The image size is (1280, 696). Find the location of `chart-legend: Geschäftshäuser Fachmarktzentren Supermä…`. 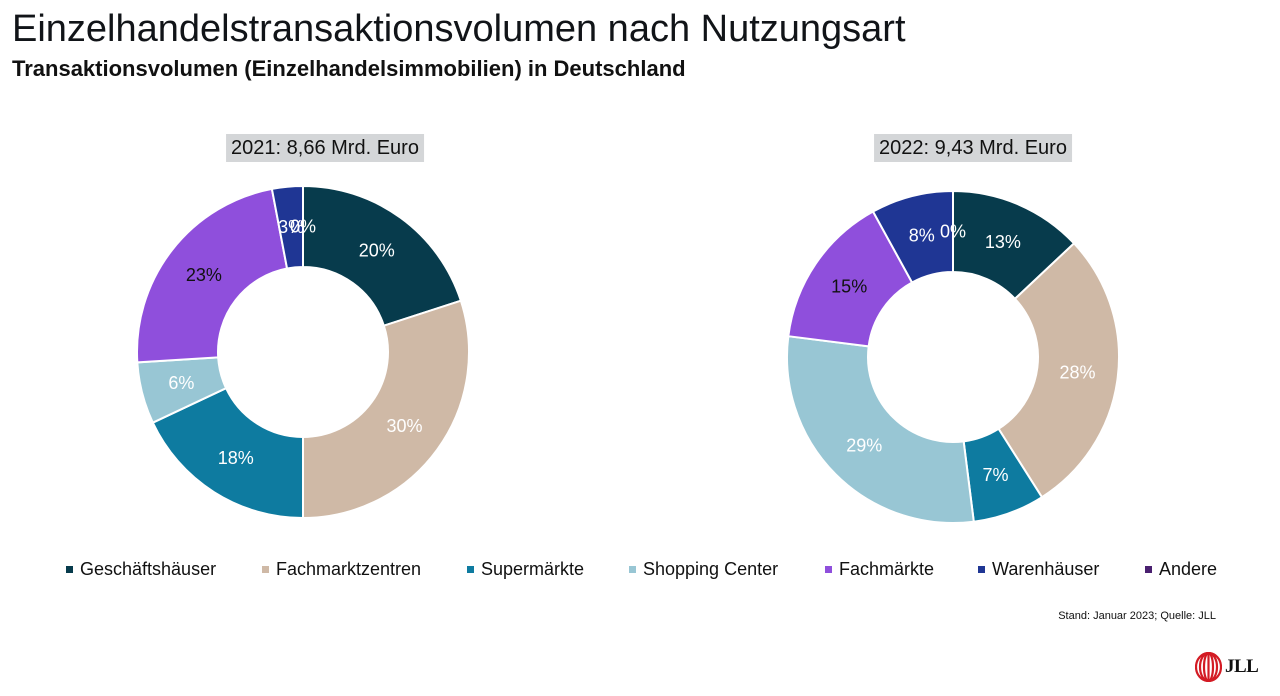

chart-legend: Geschäftshäuser Fachmarktzentren Supermä… is located at coordinates (640, 569).